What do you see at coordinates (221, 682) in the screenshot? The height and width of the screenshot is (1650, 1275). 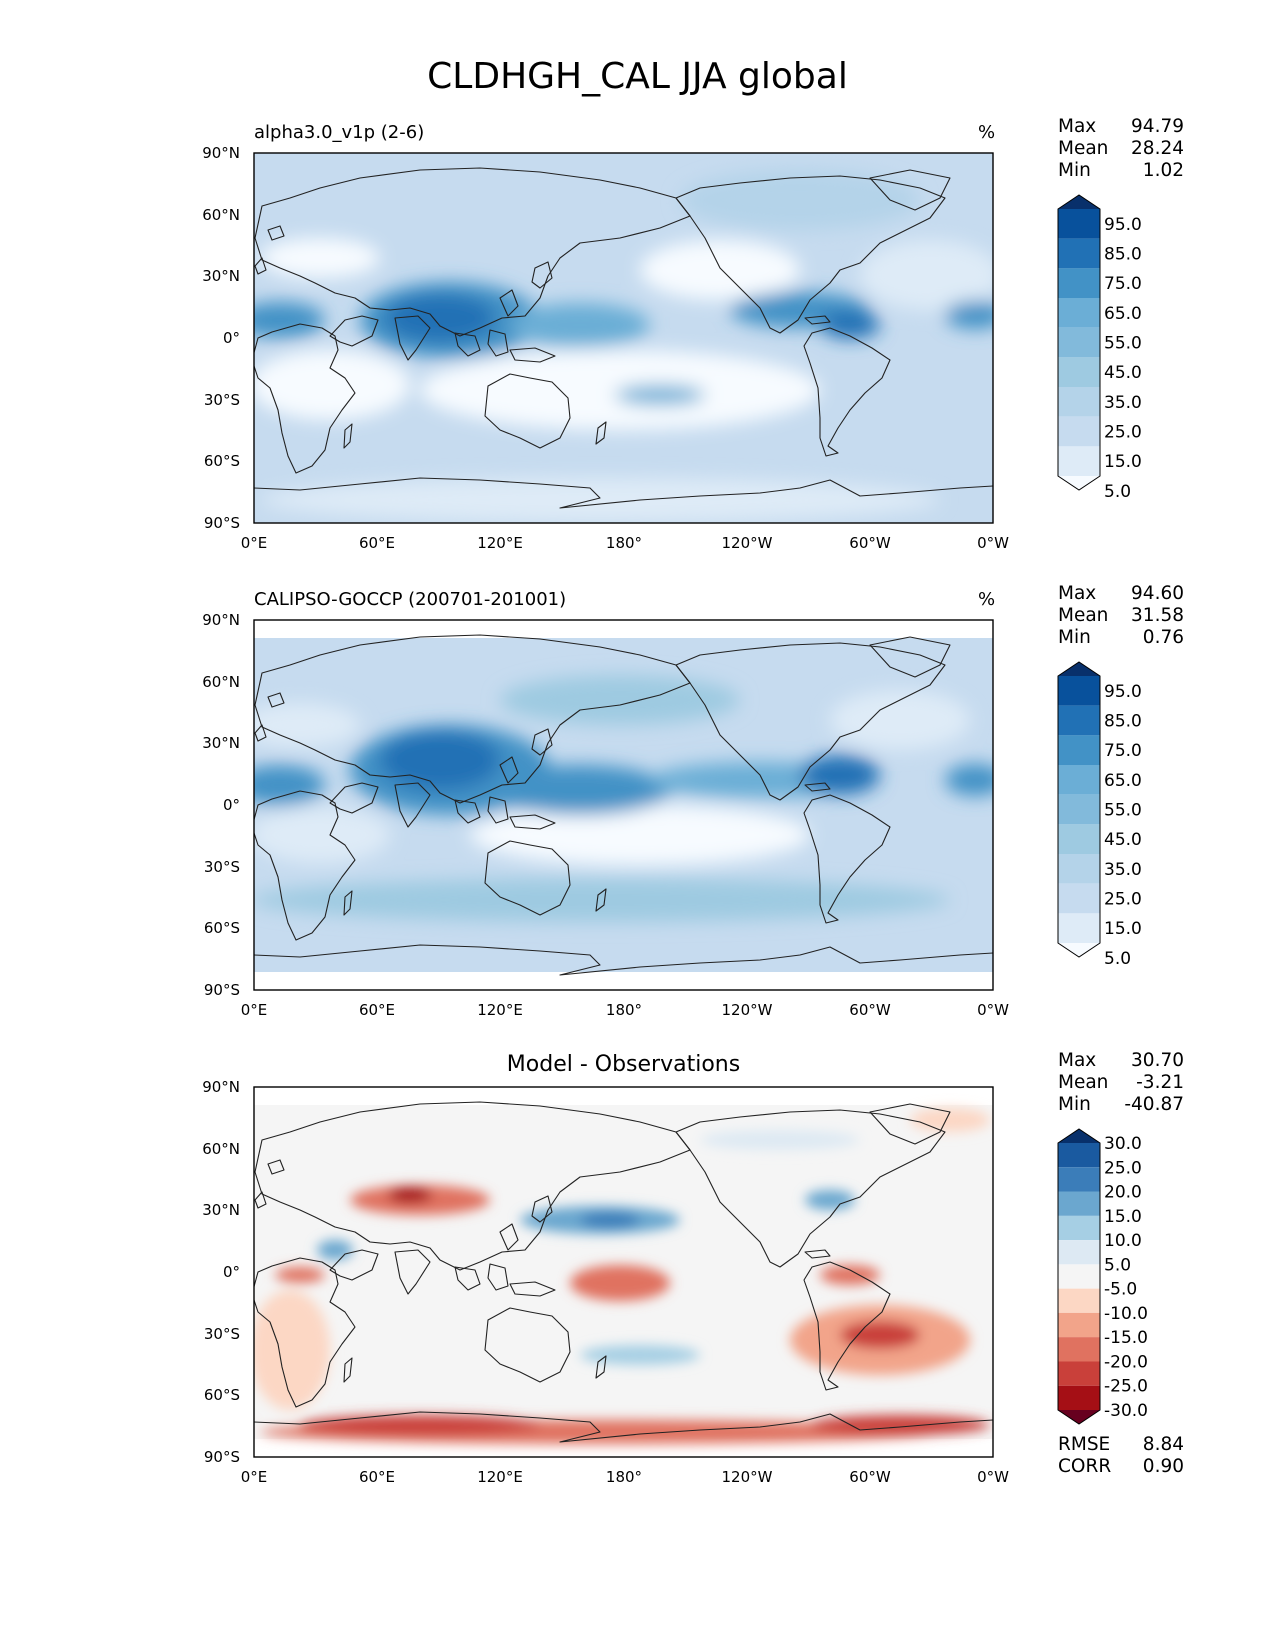 I see `lat-tick: 60°N` at bounding box center [221, 682].